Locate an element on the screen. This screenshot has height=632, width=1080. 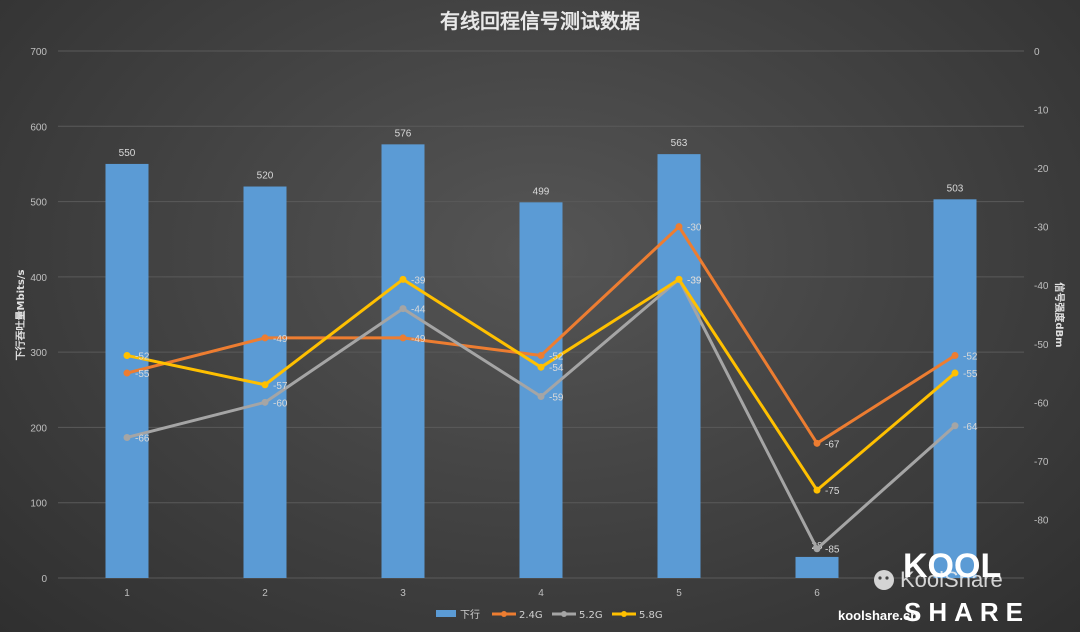
y-right-ticks: 0 -10 -20 -30 -40 -50 -60 -70 -80 is located at coordinates (1041, 286).